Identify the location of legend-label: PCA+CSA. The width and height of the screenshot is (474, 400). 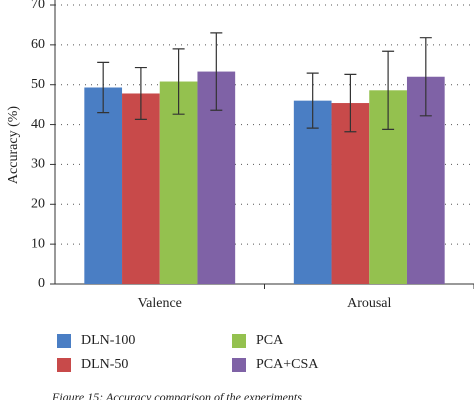
(287, 364).